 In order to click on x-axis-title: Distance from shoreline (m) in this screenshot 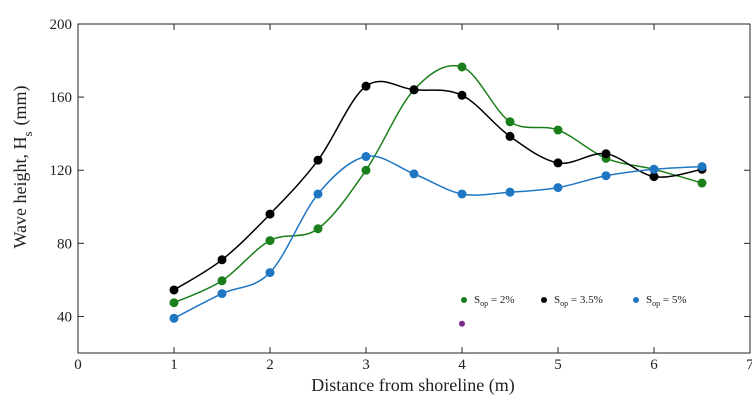, I will do `click(412, 385)`.